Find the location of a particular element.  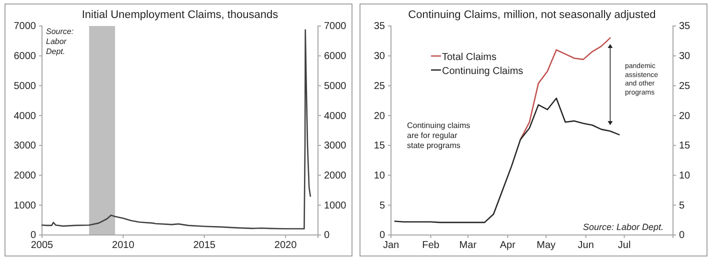

y2-tick-label: 10 is located at coordinates (685, 176).